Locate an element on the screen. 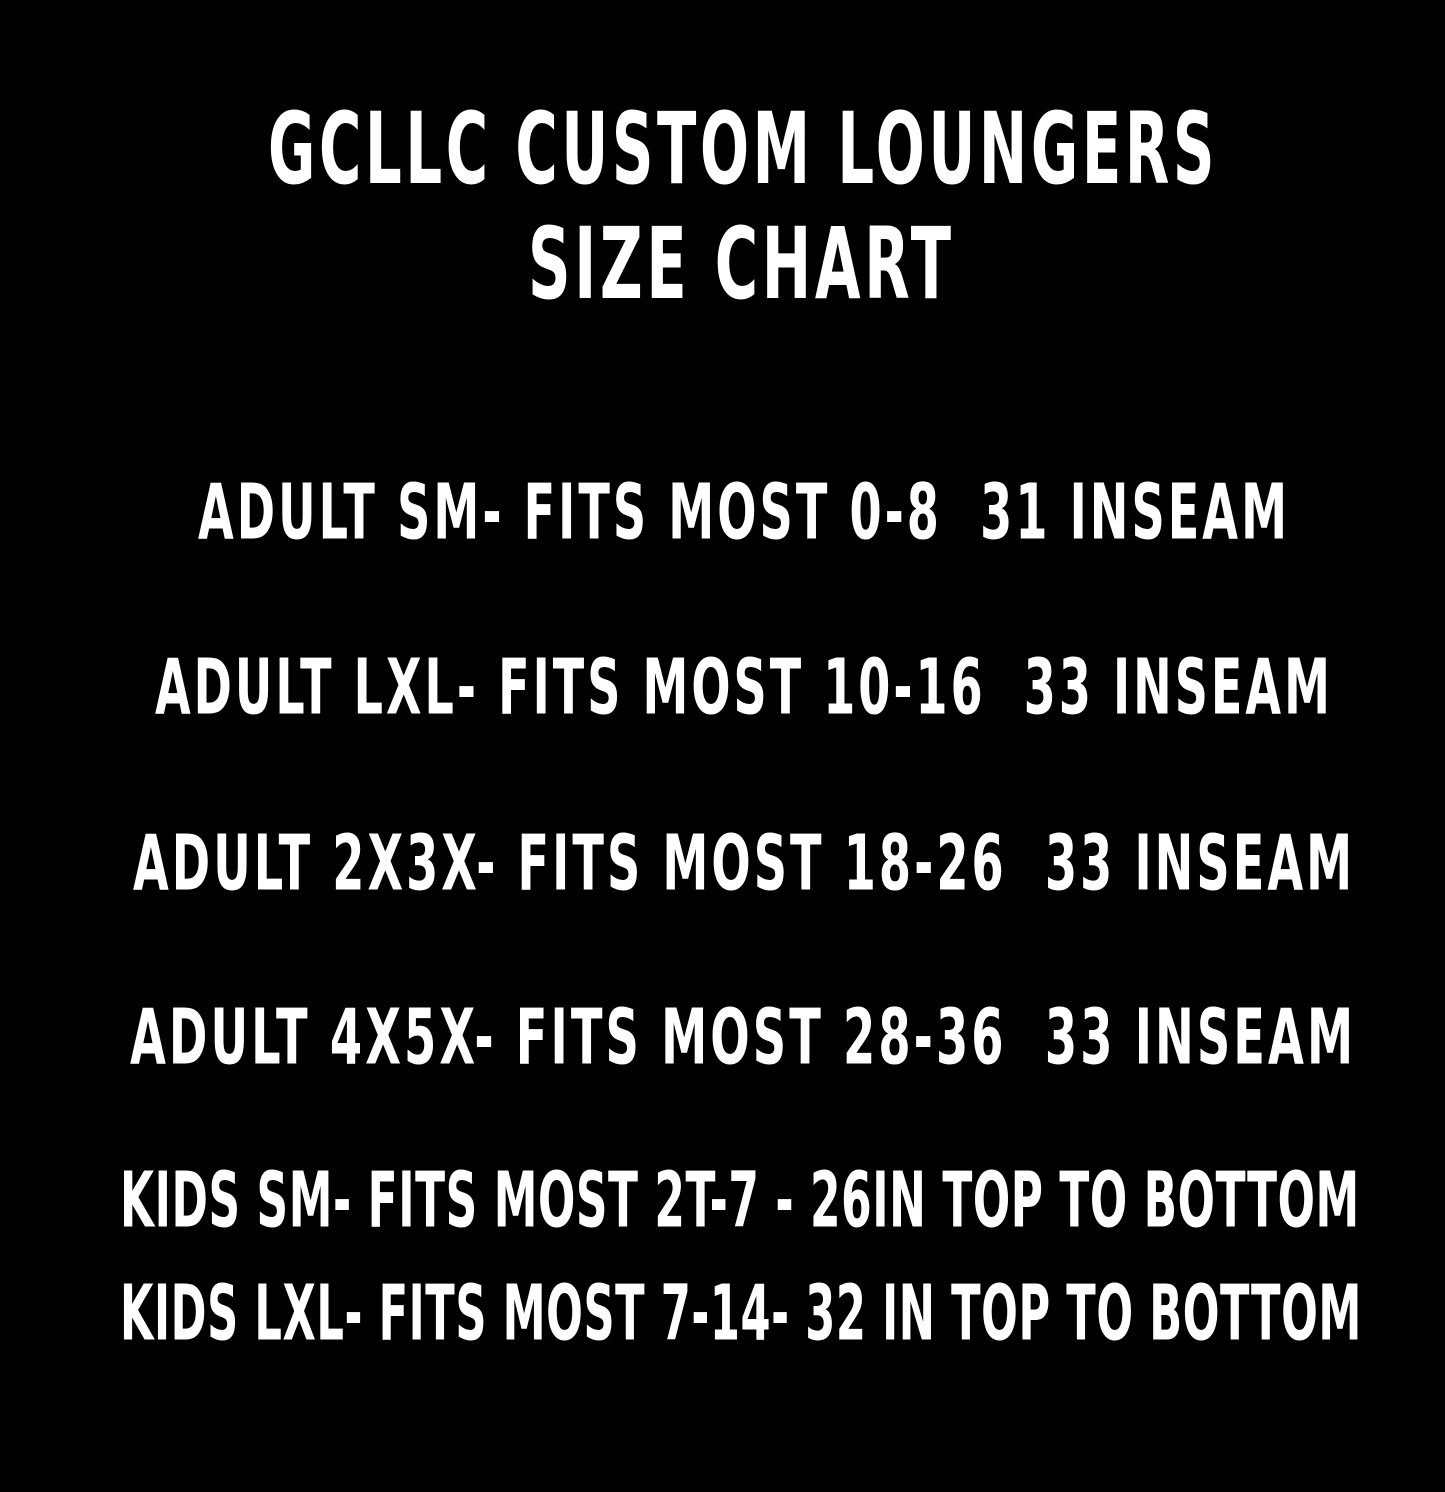 The width and height of the screenshot is (1445, 1492). size-row-adult-4x5x: ADULT 4X5X- FITS MOST 28-36 33 INSEAM is located at coordinates (743, 1036).